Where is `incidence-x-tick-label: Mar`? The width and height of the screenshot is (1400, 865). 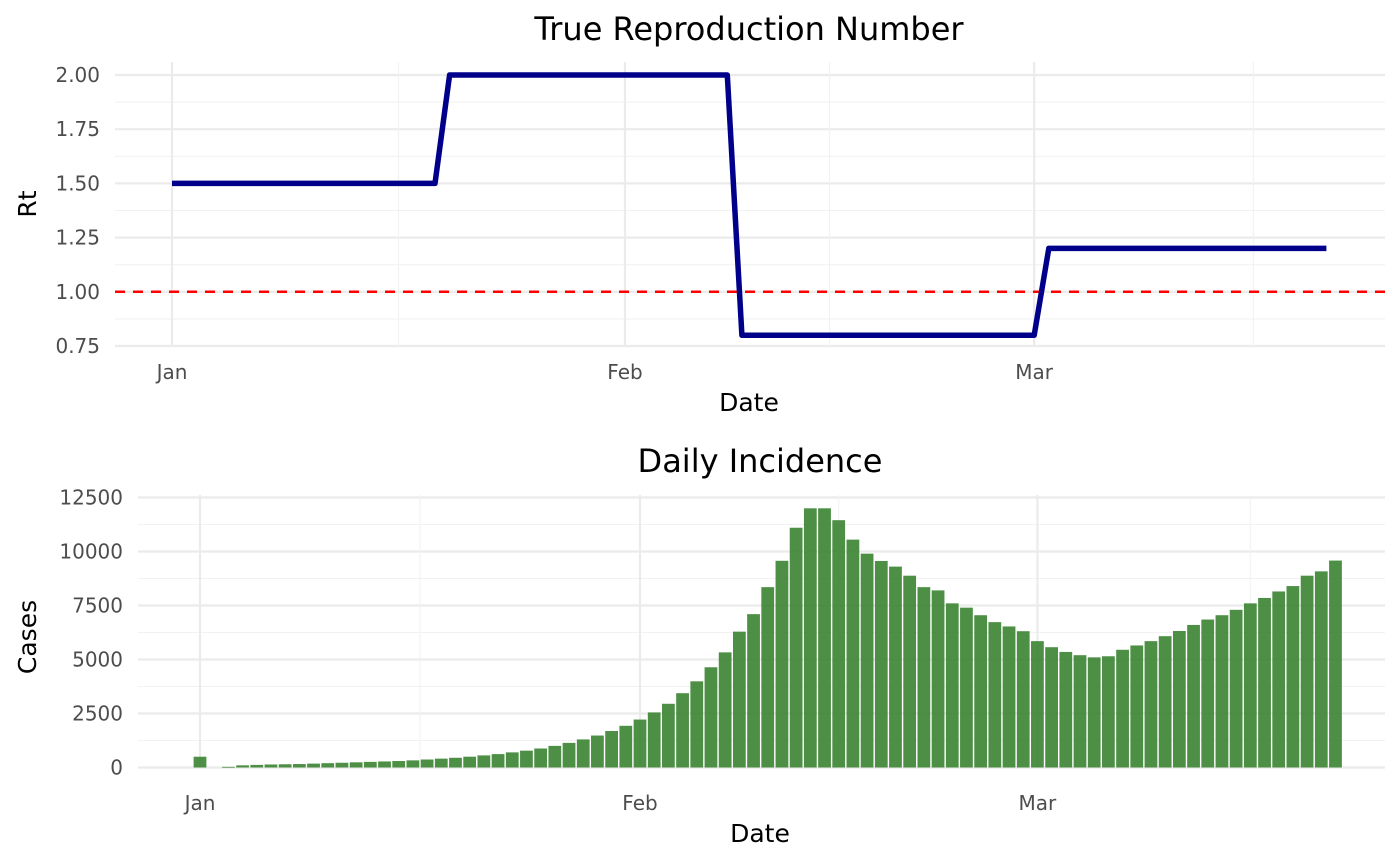 incidence-x-tick-label: Mar is located at coordinates (1038, 803).